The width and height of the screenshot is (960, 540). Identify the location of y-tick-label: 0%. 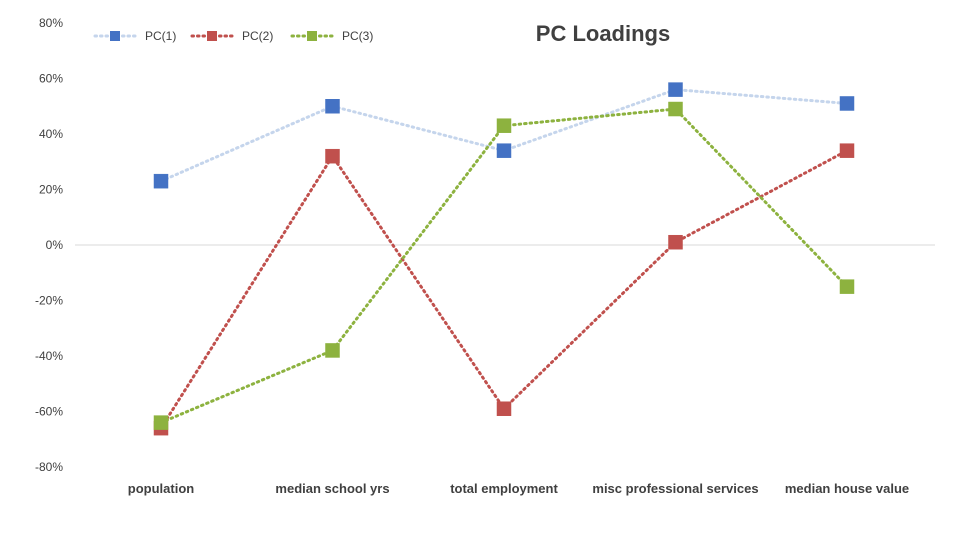
(55, 245).